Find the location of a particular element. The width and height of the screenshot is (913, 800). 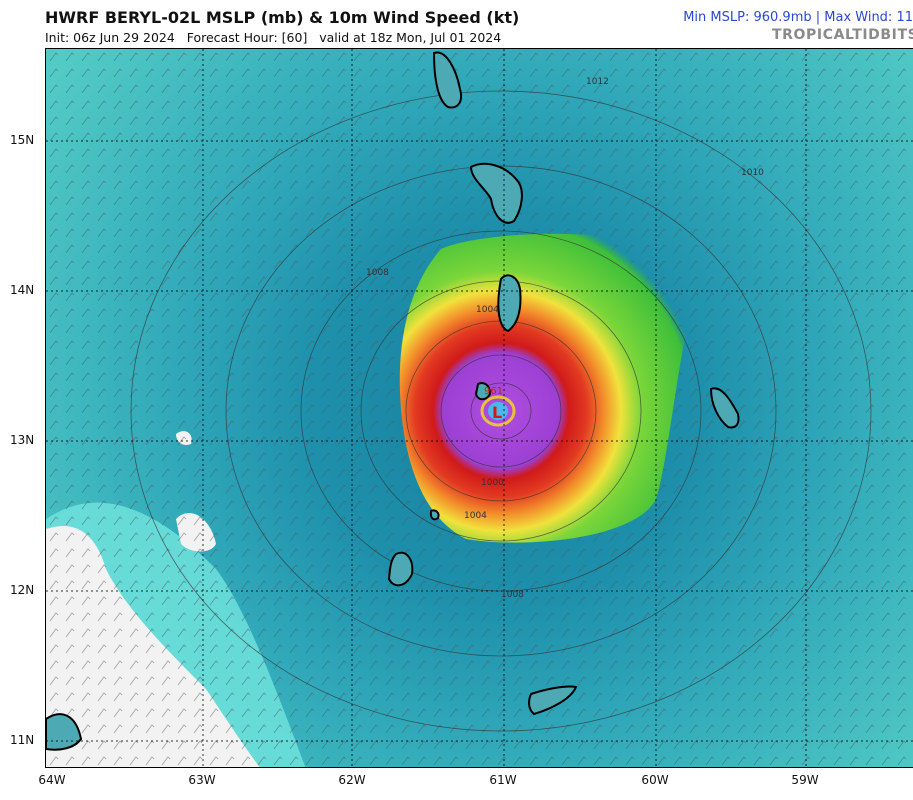

isobar-label: 1000 is located at coordinates (492, 483).